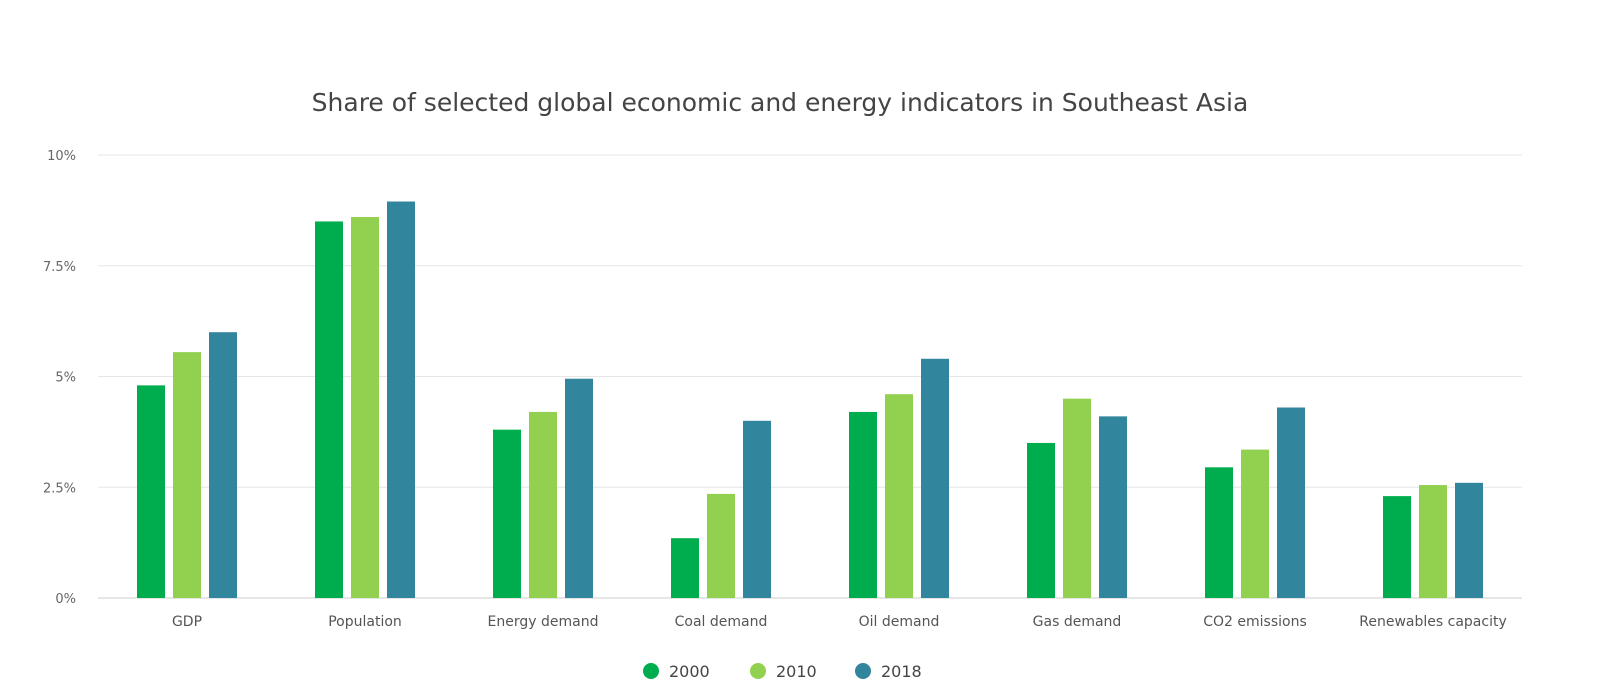  What do you see at coordinates (935, 478) in the screenshot?
I see `bar-2018-oil-demand` at bounding box center [935, 478].